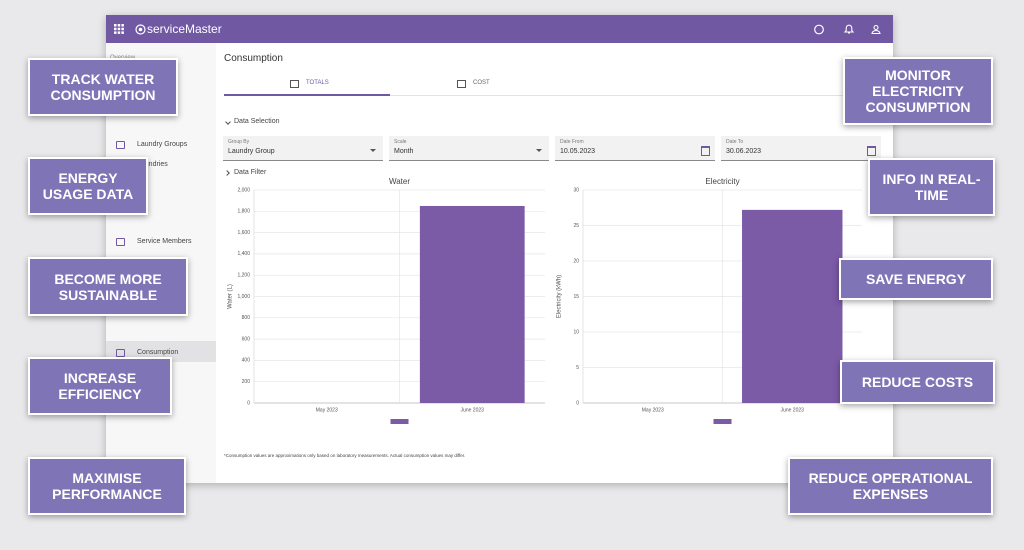 The width and height of the screenshot is (1024, 550). What do you see at coordinates (243, 212) in the screenshot?
I see `y-tick-label: 1,800` at bounding box center [243, 212].